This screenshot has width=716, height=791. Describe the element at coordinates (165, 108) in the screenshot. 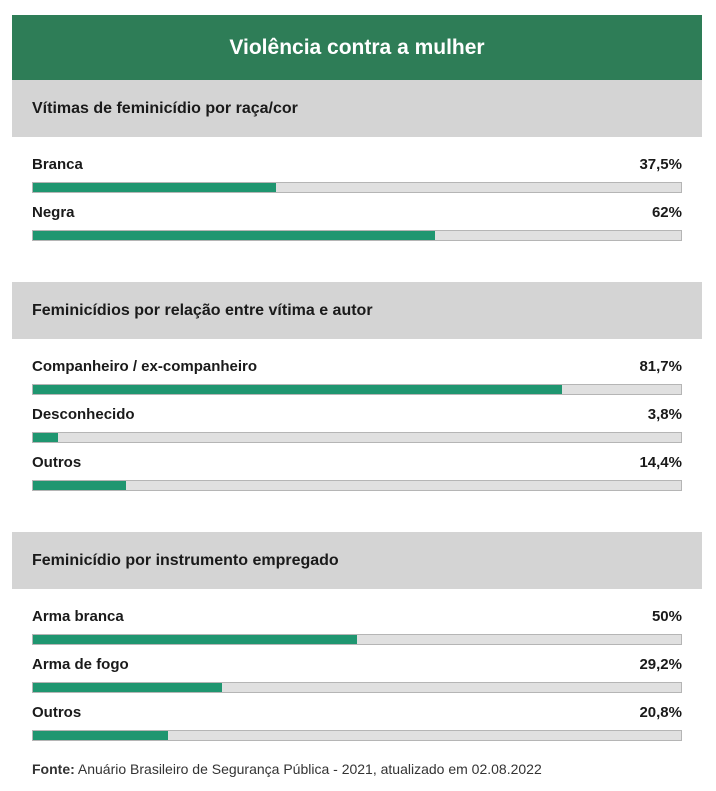

I see `section-title: Vítimas de feminicídio por raça/cor` at that location.